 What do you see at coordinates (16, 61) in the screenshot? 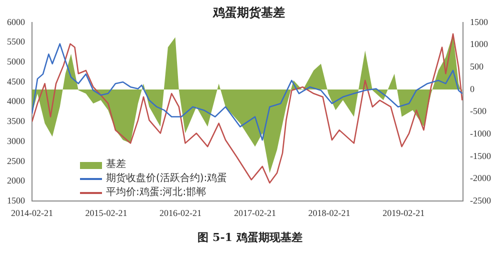
I see `y-tick-label: 5000` at bounding box center [16, 61].